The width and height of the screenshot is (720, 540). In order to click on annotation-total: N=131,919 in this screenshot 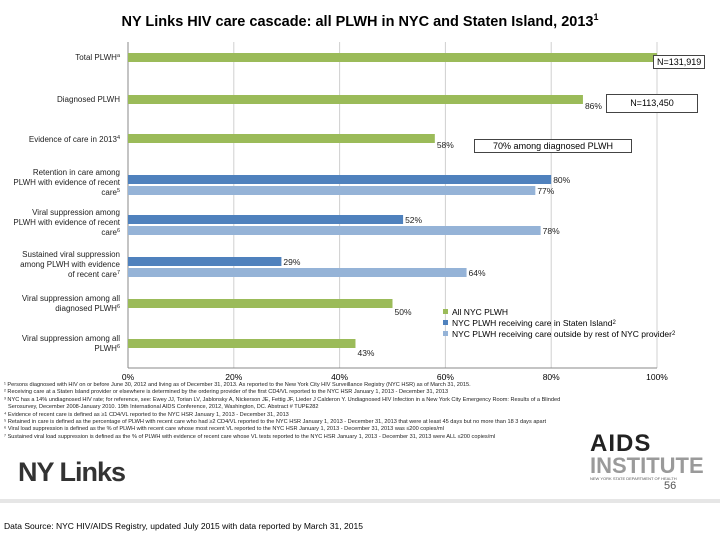, I will do `click(679, 62)`.